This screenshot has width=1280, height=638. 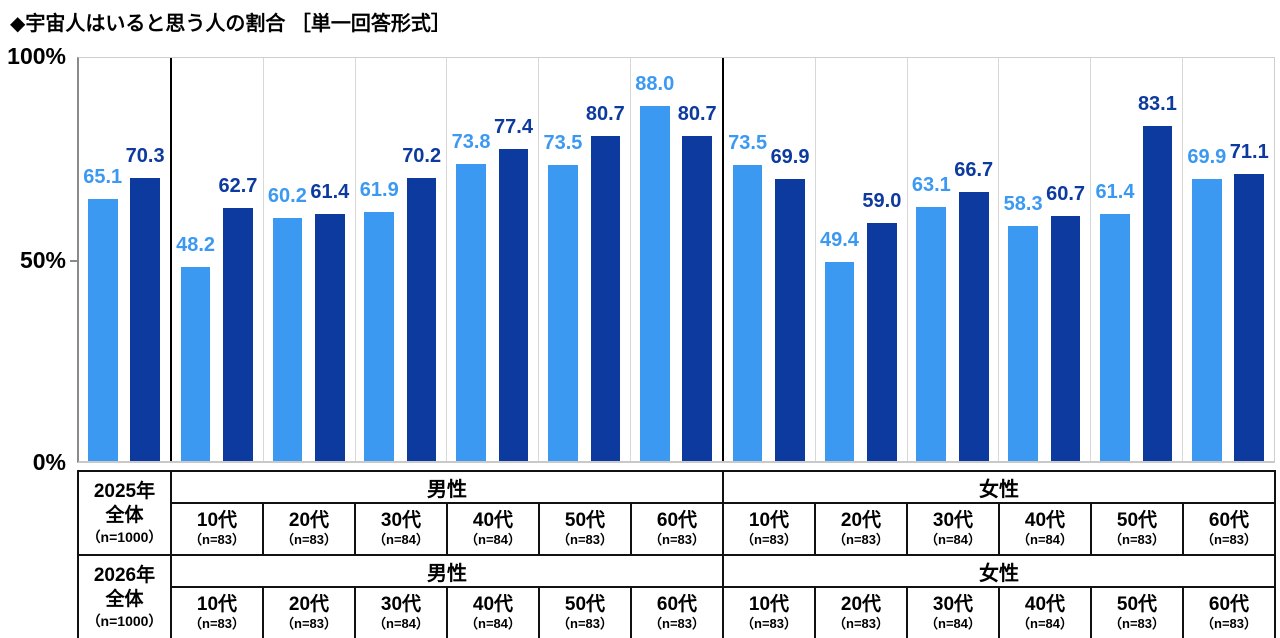 I want to click on bar-2026年-女性50代, so click(x=1157, y=293).